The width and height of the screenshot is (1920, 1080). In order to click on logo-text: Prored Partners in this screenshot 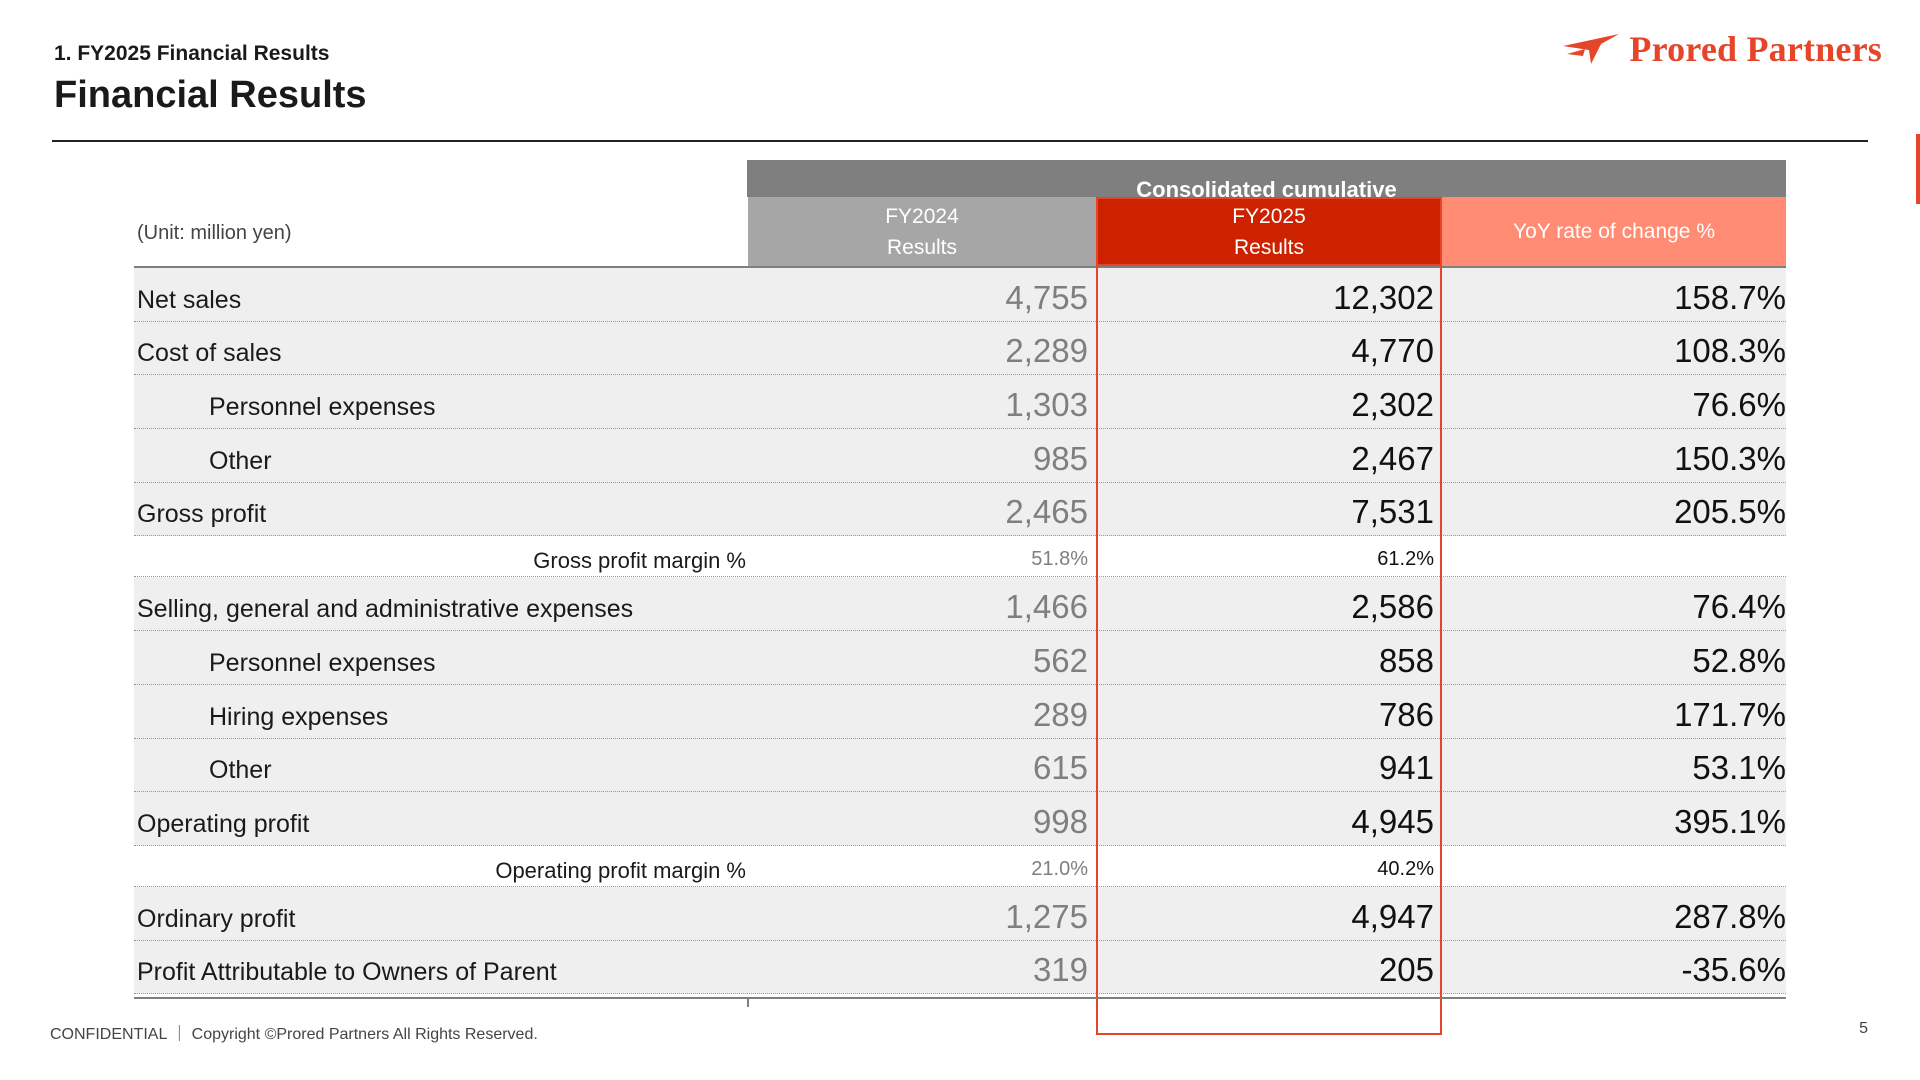, I will do `click(1755, 49)`.